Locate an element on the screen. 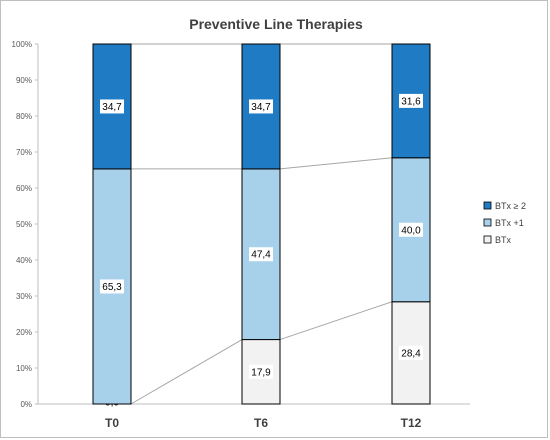 The image size is (550, 440). y-tick-label: 90% is located at coordinates (24, 80).